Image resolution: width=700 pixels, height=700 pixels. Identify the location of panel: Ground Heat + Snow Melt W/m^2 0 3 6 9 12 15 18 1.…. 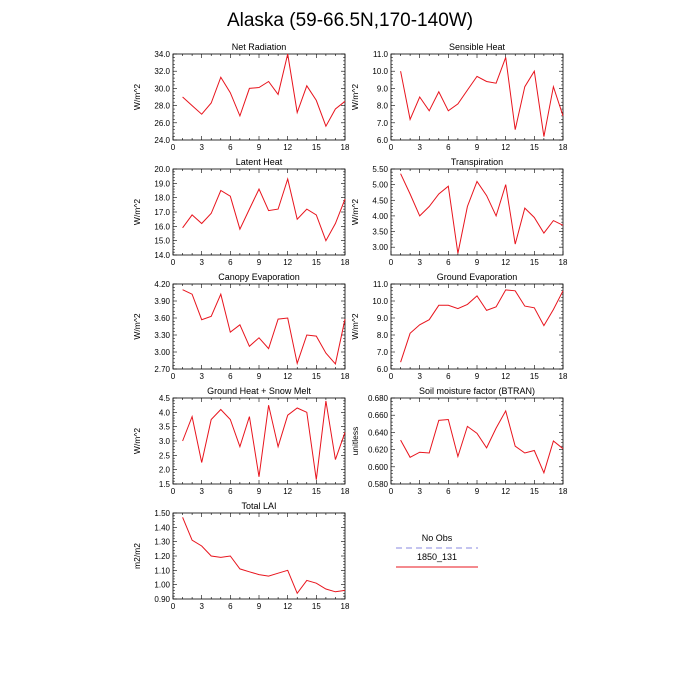
(241, 441).